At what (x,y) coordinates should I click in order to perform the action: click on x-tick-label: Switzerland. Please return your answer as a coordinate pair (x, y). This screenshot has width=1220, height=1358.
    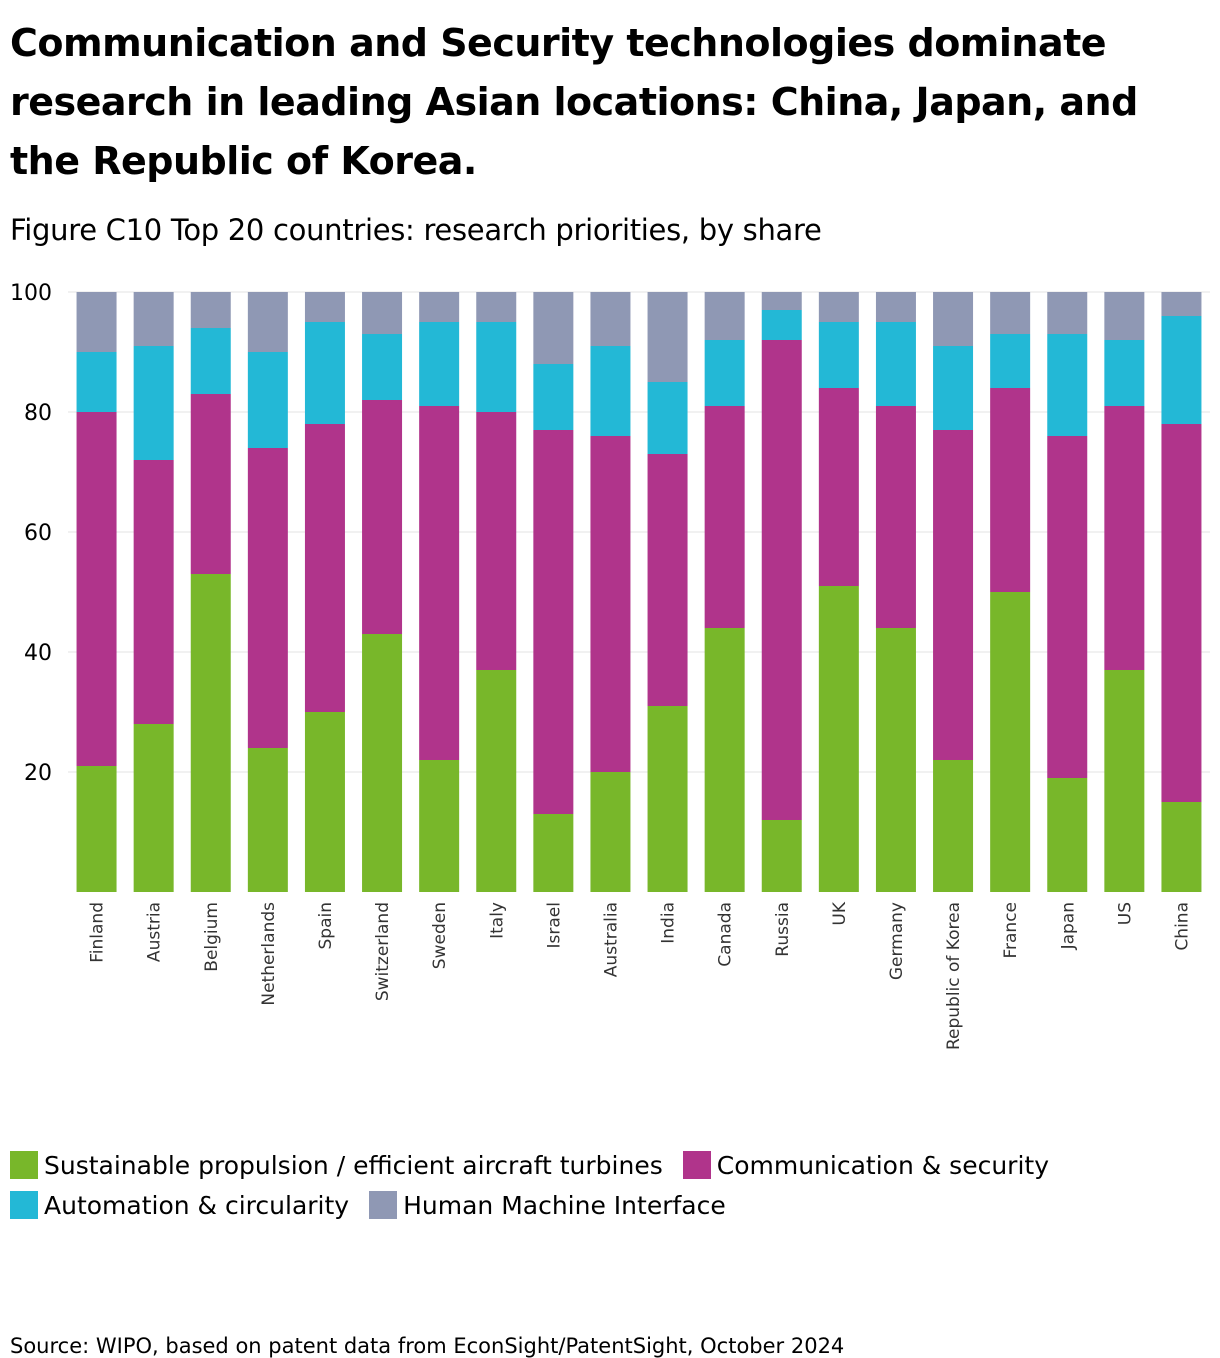
    Looking at the image, I should click on (383, 951).